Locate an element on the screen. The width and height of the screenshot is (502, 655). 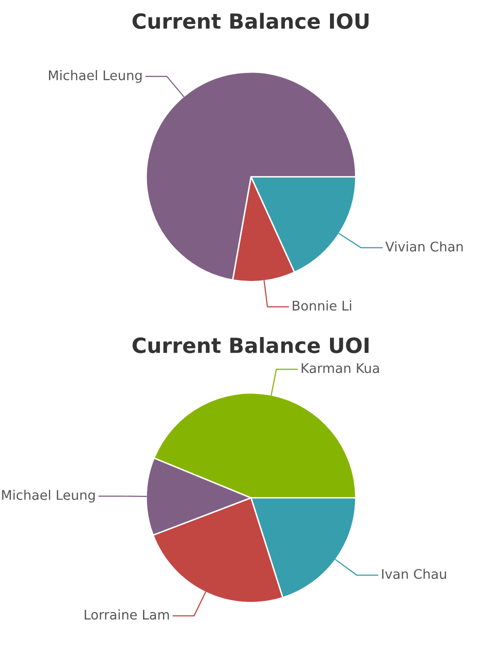
chart-title: Current Balance UOI is located at coordinates (250, 345).